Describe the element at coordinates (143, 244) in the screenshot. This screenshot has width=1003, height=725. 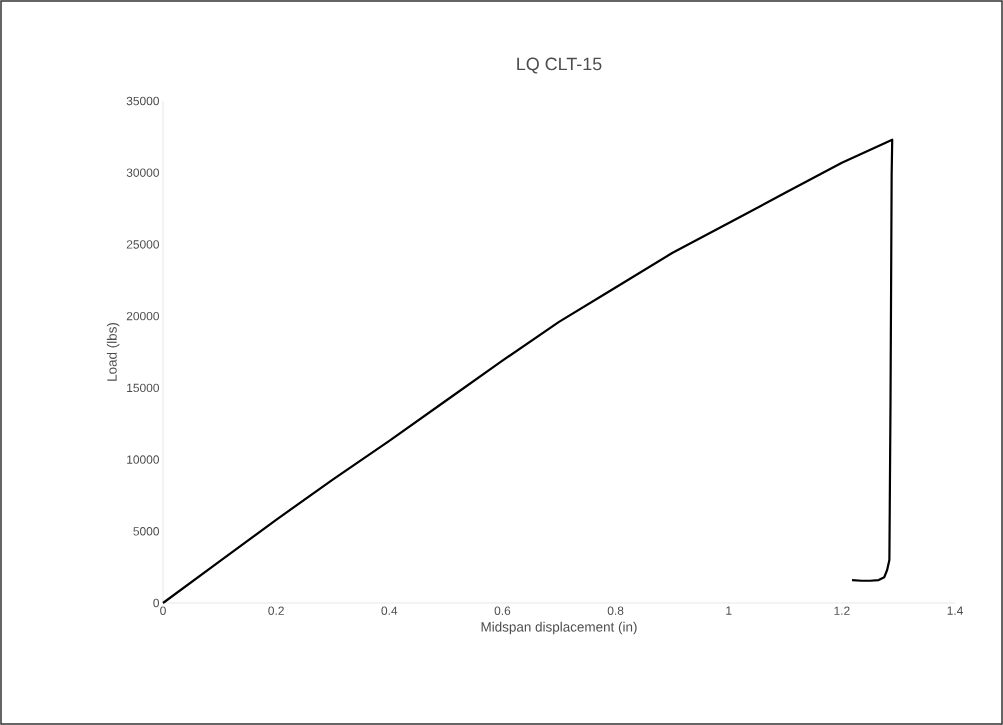
I see `y-tick-label: 25000` at that location.